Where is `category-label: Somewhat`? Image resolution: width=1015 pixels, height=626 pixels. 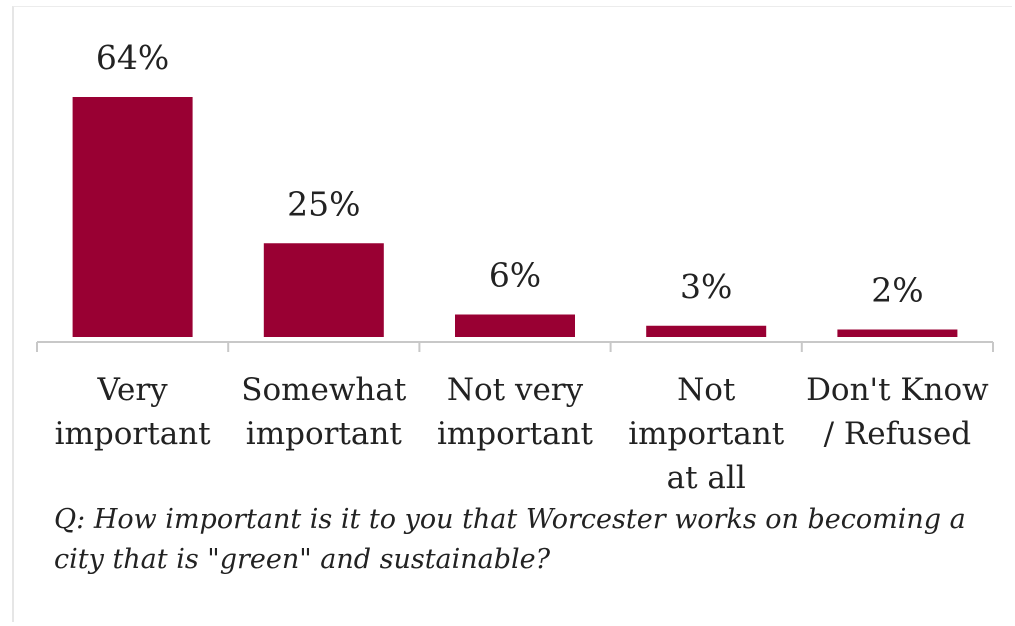
category-label: Somewhat is located at coordinates (324, 390).